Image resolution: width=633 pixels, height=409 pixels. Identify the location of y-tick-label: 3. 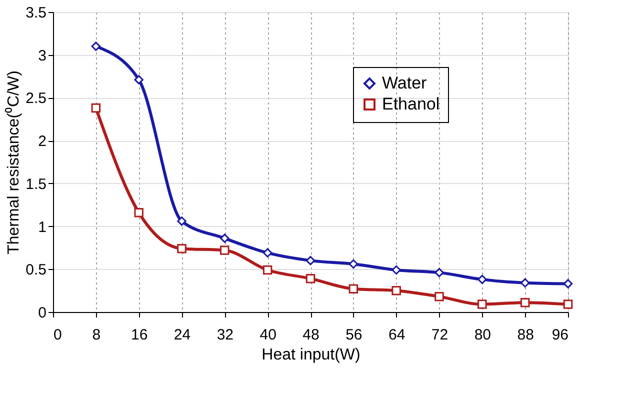
(42, 55).